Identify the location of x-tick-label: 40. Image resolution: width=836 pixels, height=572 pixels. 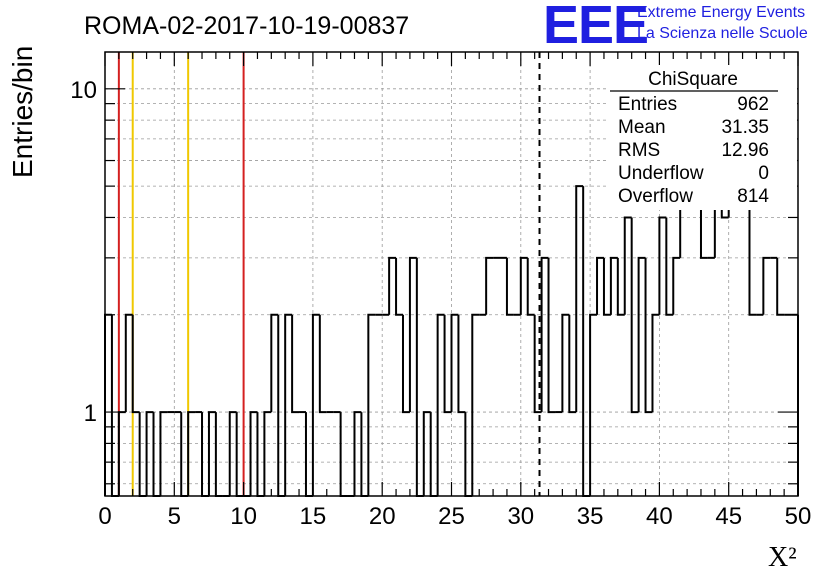
(659, 516).